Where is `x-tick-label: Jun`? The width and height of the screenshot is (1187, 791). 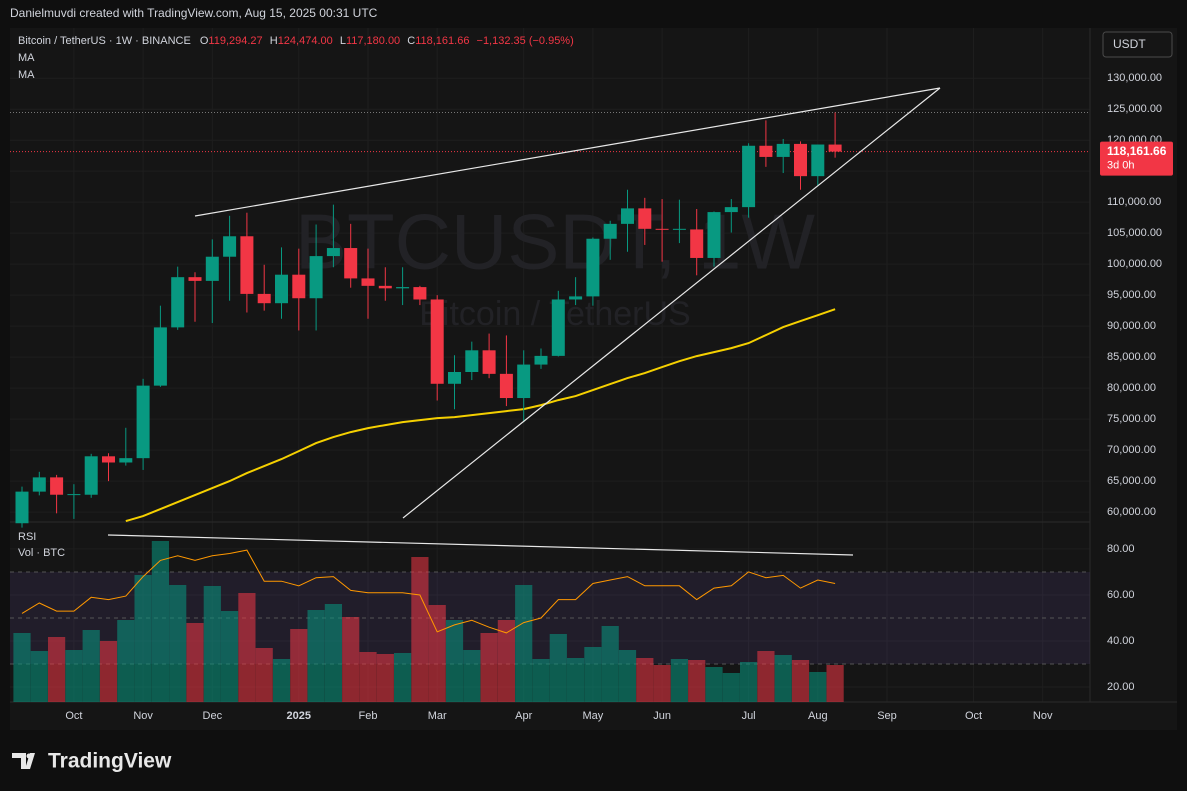 x-tick-label: Jun is located at coordinates (662, 716).